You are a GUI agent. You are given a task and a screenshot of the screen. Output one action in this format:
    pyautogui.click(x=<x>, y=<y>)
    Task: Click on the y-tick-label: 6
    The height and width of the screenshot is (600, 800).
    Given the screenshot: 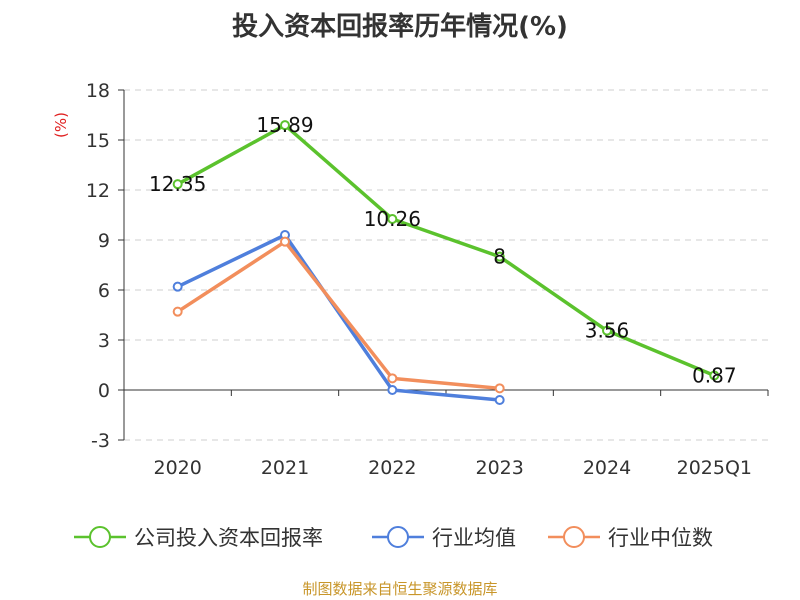 What is the action you would take?
    pyautogui.click(x=104, y=291)
    